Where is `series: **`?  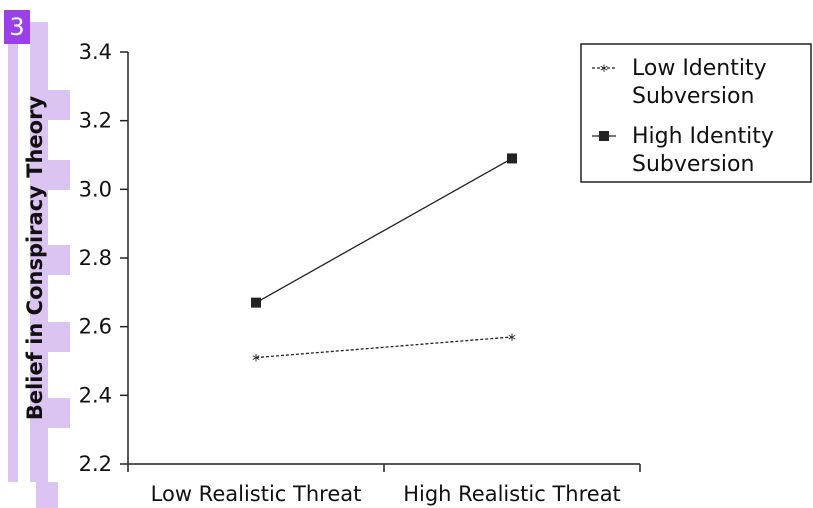 series: ** is located at coordinates (384, 261).